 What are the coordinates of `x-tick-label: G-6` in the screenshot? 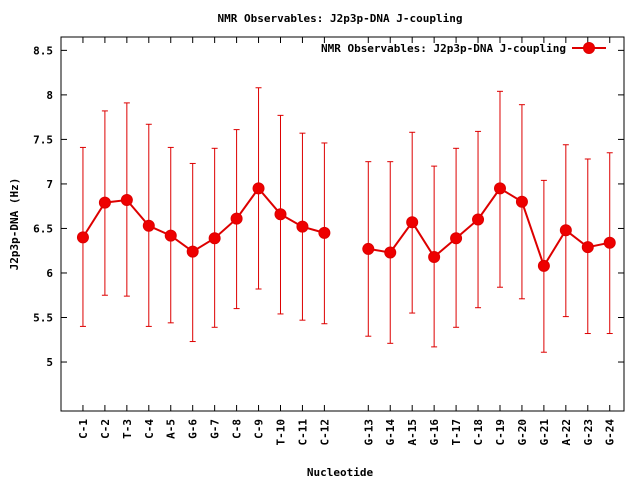 It's located at (193, 429).